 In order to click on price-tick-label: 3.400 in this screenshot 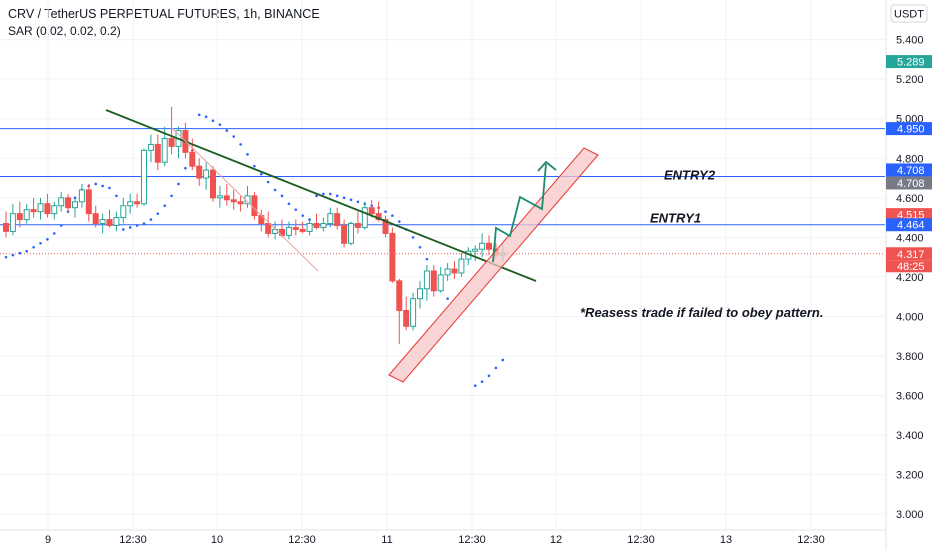, I will do `click(910, 436)`.